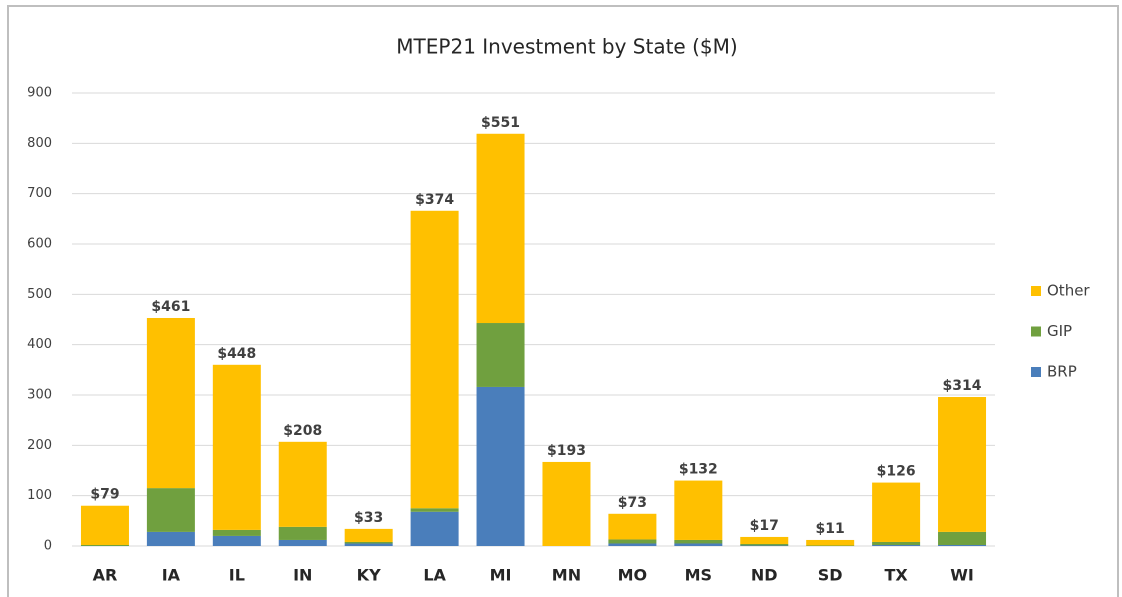  Describe the element at coordinates (566, 451) in the screenshot. I see `total-label: $193` at that location.